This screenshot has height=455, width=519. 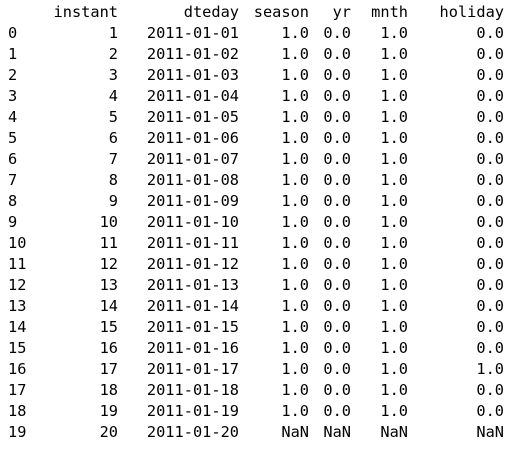 What do you see at coordinates (17, 411) in the screenshot?
I see `row-index: 18` at bounding box center [17, 411].